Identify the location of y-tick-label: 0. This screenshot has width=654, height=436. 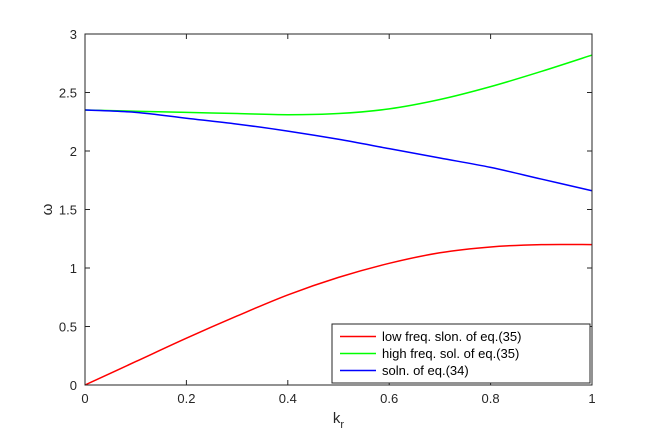
(73, 385).